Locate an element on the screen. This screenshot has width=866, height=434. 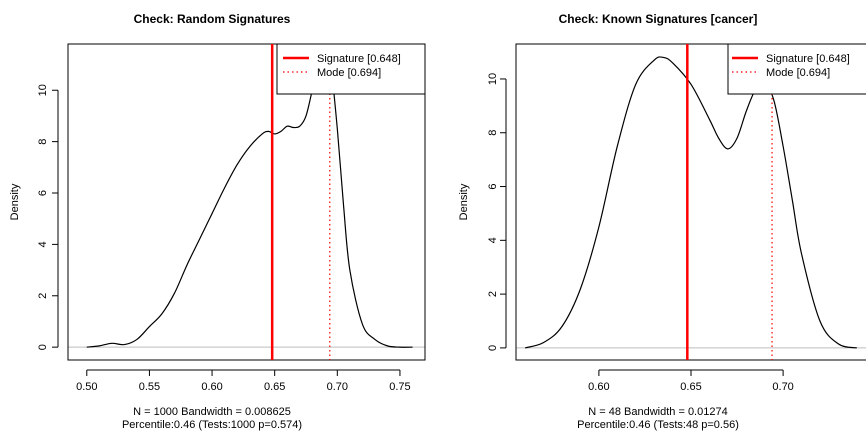
chart-title: Check: Known Signatures [cancer] is located at coordinates (658, 19).